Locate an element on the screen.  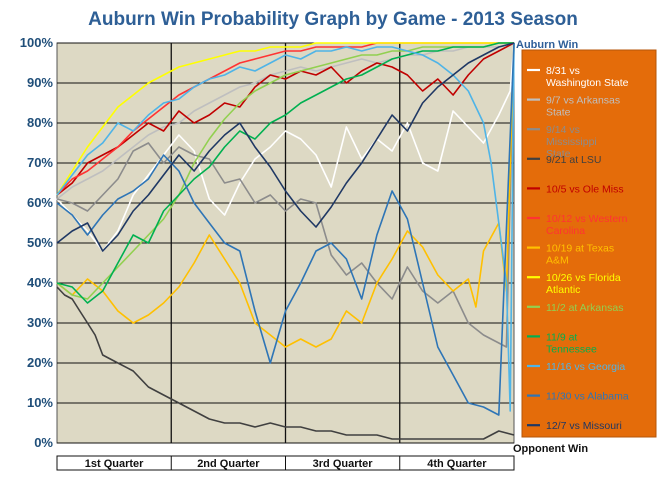
y-tick-label: 60% is located at coordinates (40, 202).